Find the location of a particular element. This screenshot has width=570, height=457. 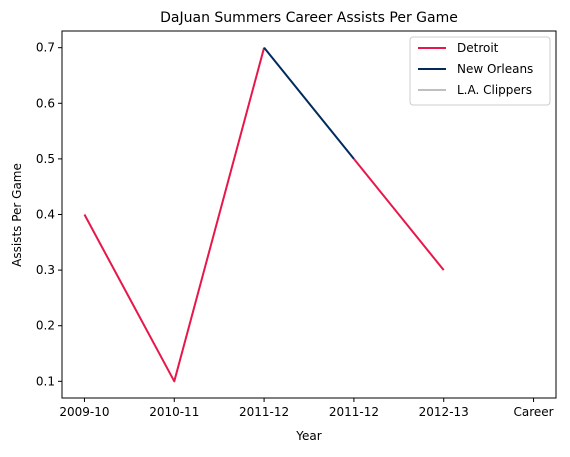

x-tick-label: 2009-10 is located at coordinates (84, 412).